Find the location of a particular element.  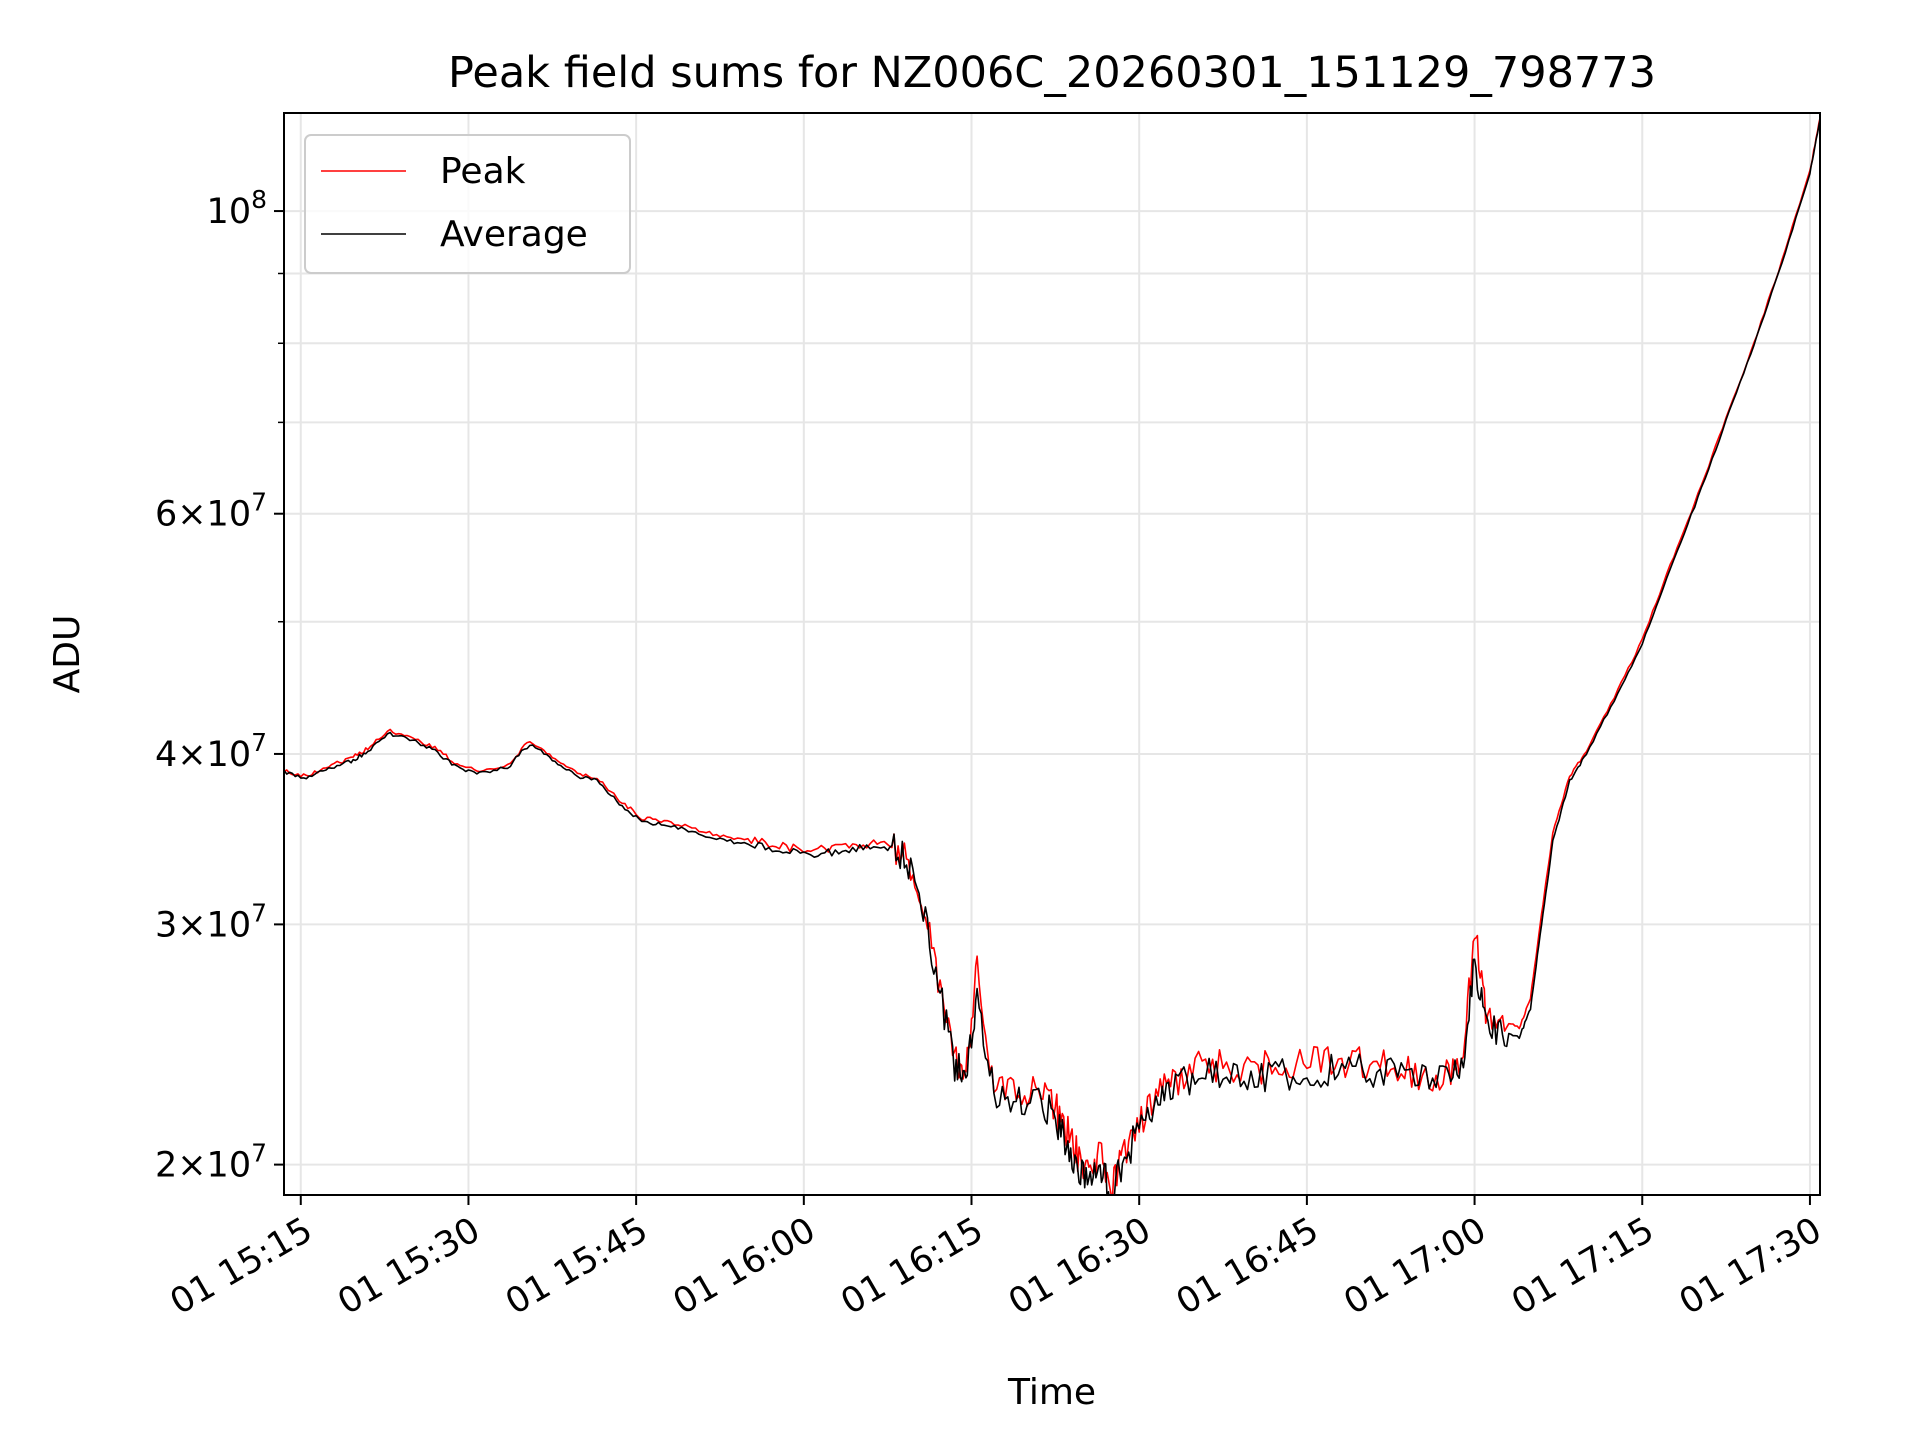

y-tick-label: 3×10⁷ is located at coordinates (211, 921).